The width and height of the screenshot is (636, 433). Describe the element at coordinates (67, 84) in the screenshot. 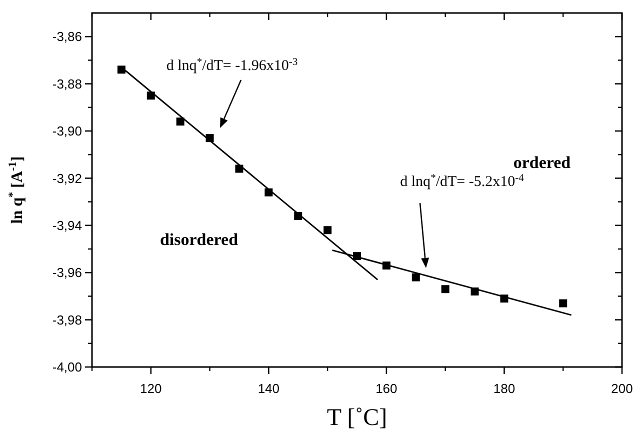

I see `y-tick-label: -3,88` at that location.